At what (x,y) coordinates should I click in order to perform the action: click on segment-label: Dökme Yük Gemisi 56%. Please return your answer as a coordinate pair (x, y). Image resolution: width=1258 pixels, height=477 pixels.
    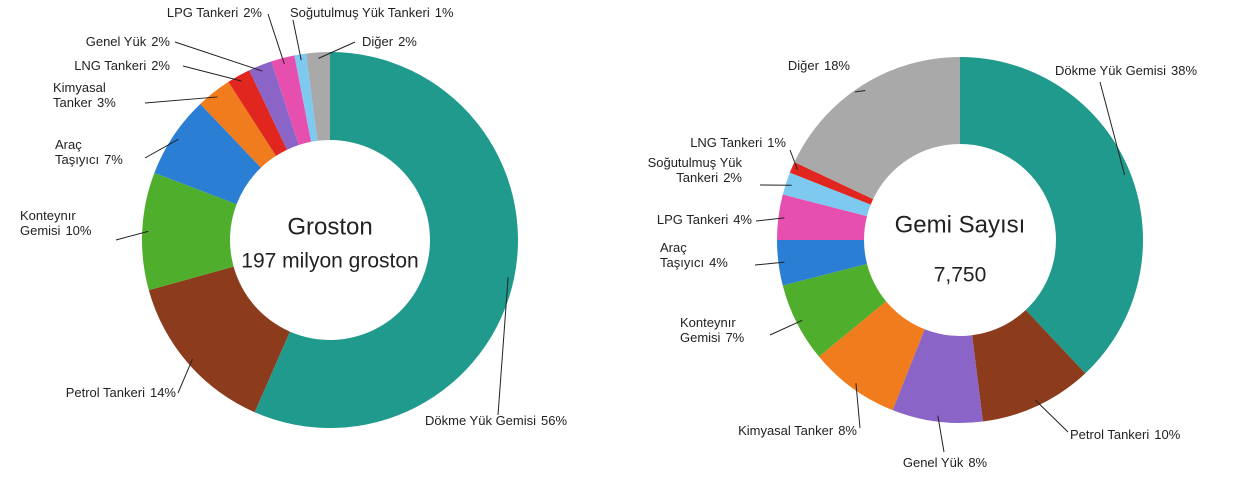
    Looking at the image, I should click on (525, 420).